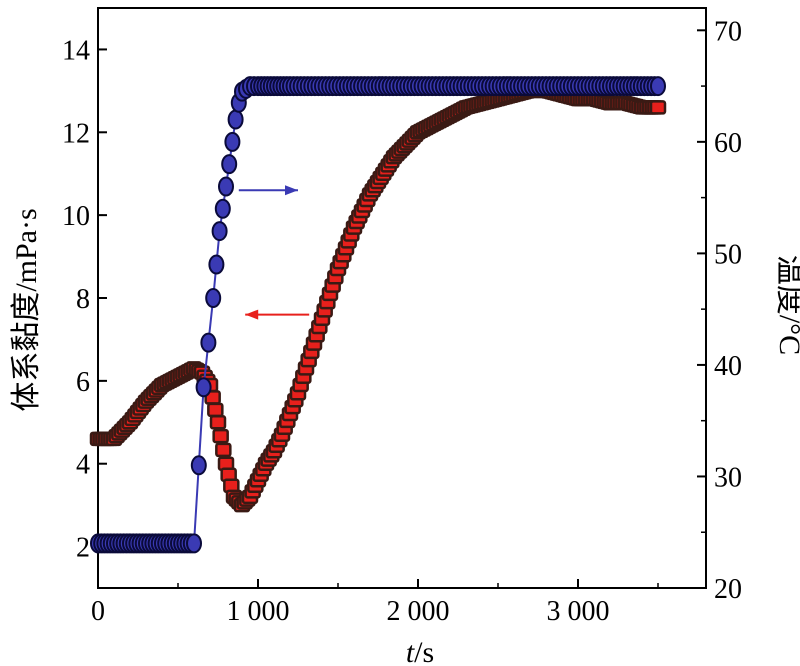 Image resolution: width=800 pixels, height=666 pixels. What do you see at coordinates (83, 465) in the screenshot?
I see `left-y-tick-label: 4` at bounding box center [83, 465].